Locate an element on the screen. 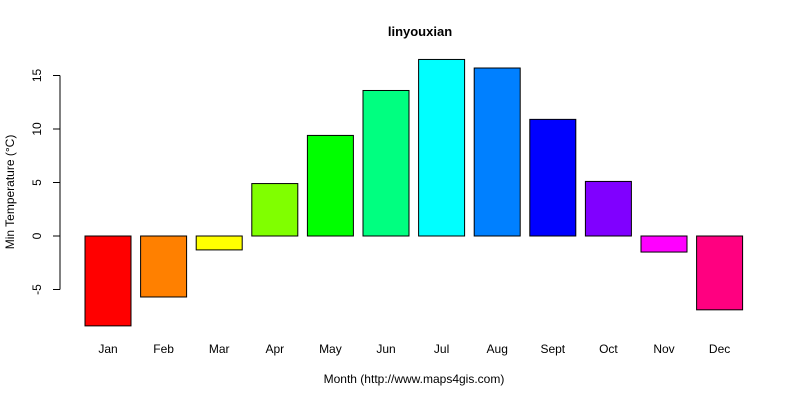 Image resolution: width=800 pixels, height=400 pixels. chart-title: linyouxian is located at coordinates (420, 31).